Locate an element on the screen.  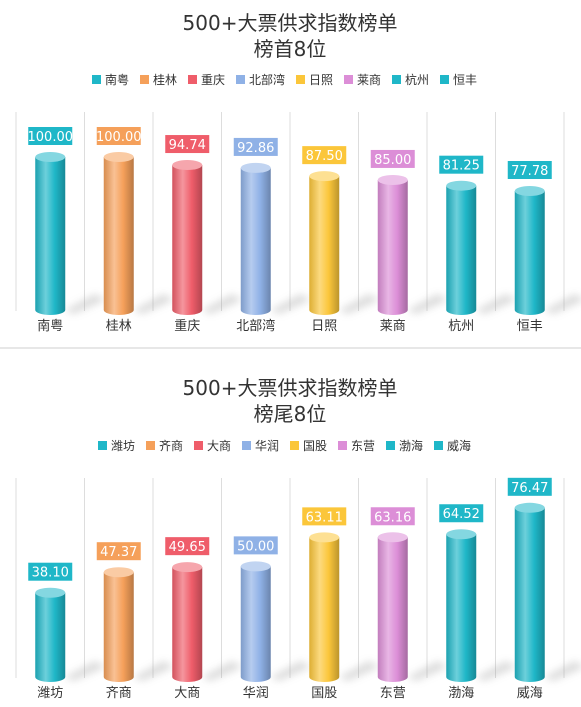
top-category-label: 北部湾 is located at coordinates (255, 326).